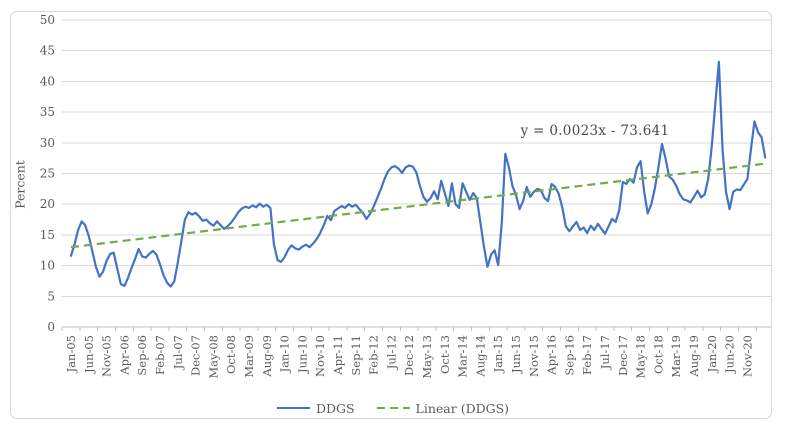 The width and height of the screenshot is (786, 436). I want to click on x-tick-label: May-18, so click(641, 357).